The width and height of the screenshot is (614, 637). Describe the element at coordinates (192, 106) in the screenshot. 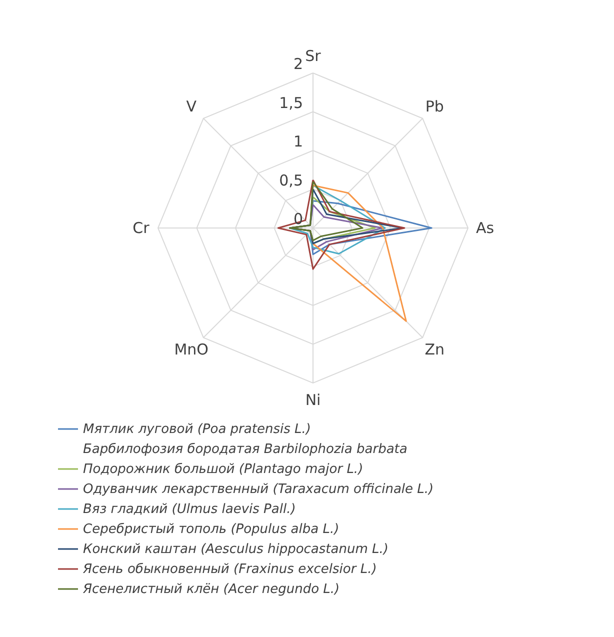

I see `spoke-label: V` at that location.